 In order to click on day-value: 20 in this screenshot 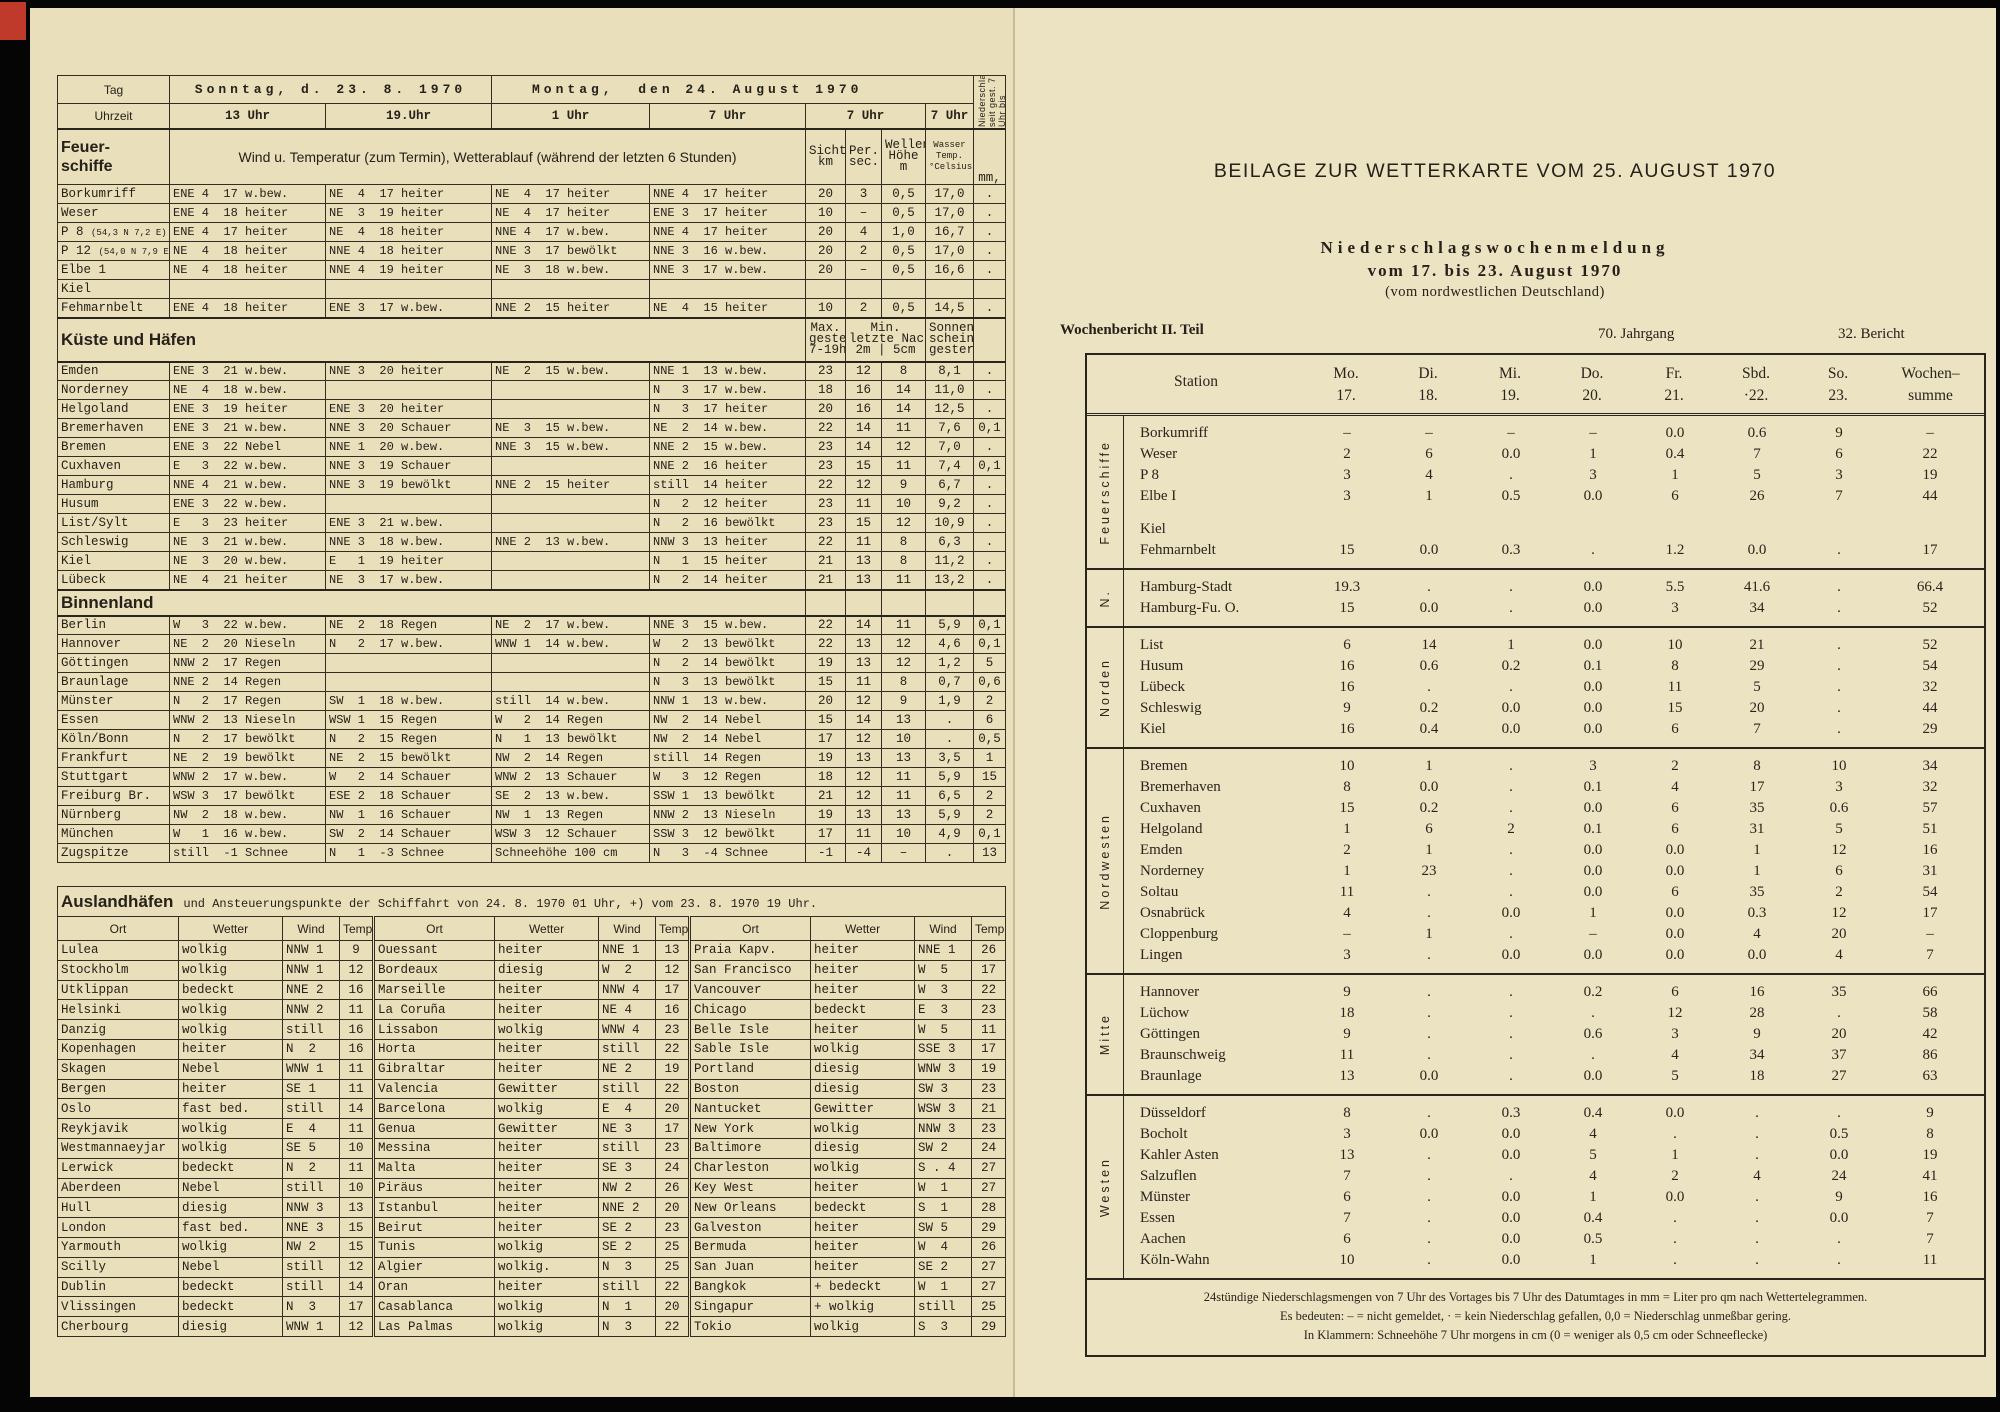, I will do `click(1757, 708)`.